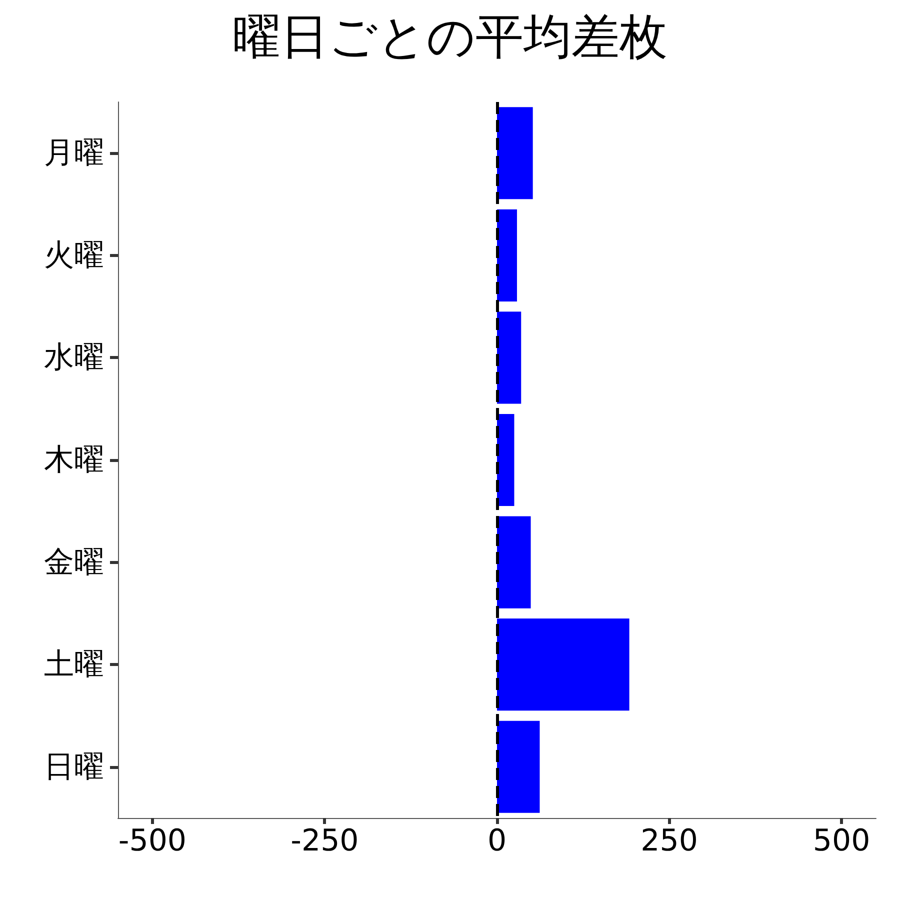 The height and width of the screenshot is (900, 900). I want to click on y-tick-label: 金曜, so click(74, 562).